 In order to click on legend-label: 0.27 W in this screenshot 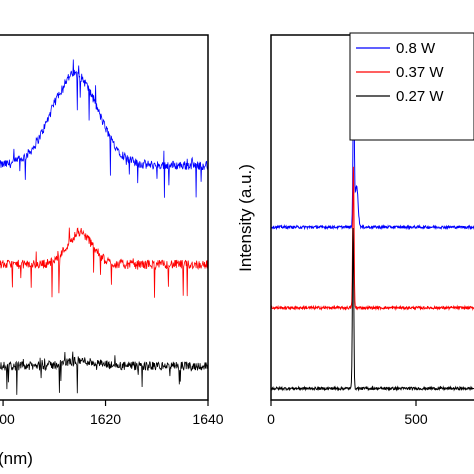, I will do `click(420, 96)`.